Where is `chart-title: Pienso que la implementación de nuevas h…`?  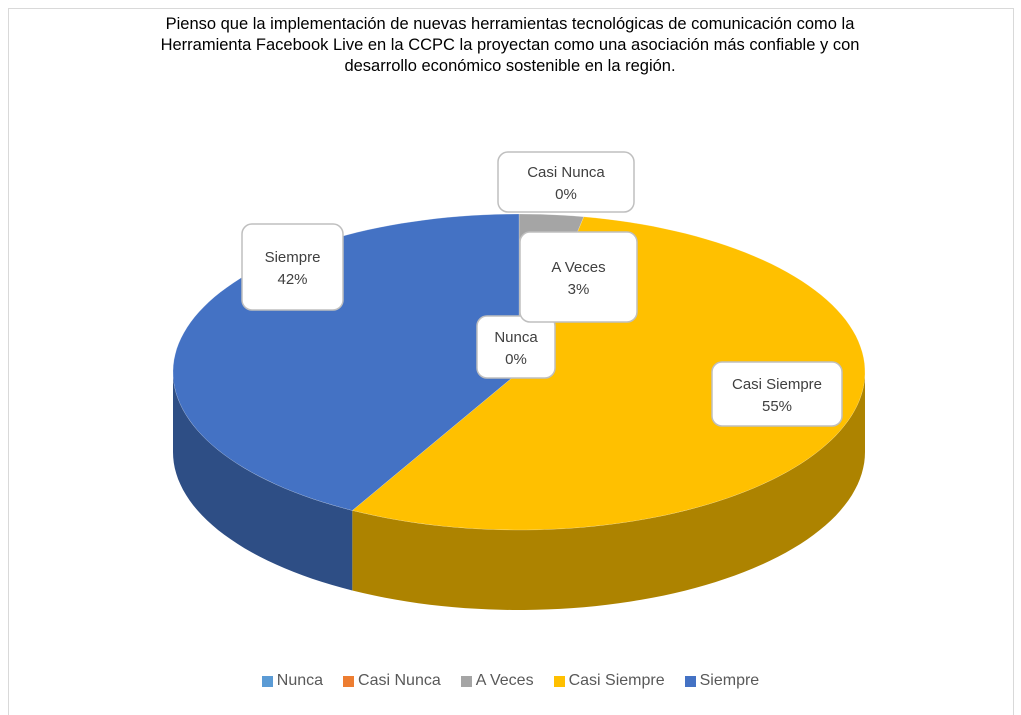
chart-title: Pienso que la implementación de nuevas h… is located at coordinates (510, 45).